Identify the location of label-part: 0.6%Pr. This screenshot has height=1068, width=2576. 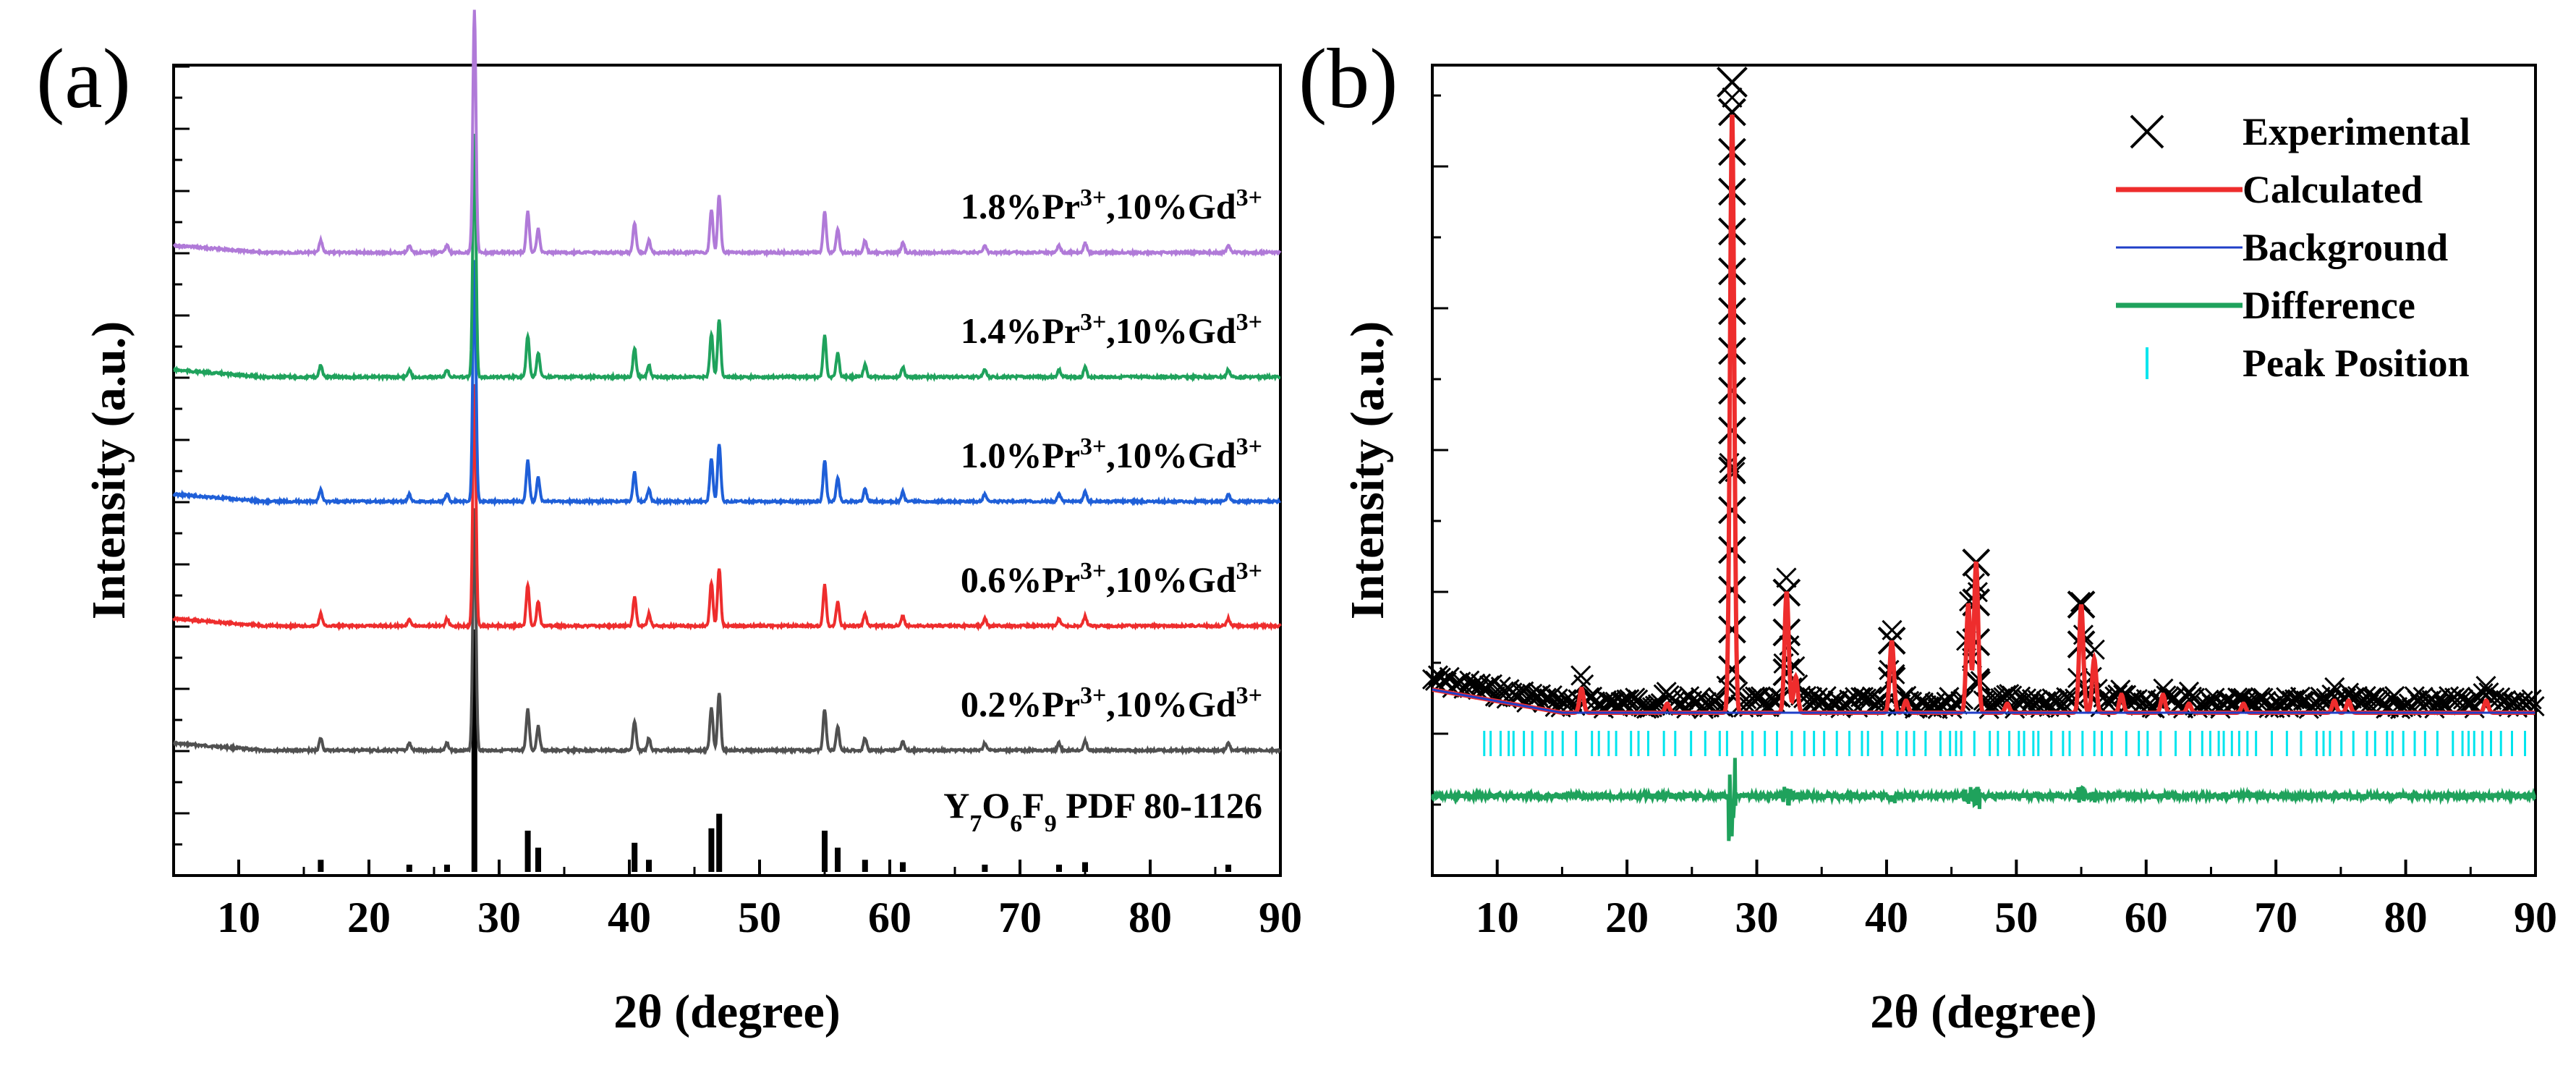
(1020, 579).